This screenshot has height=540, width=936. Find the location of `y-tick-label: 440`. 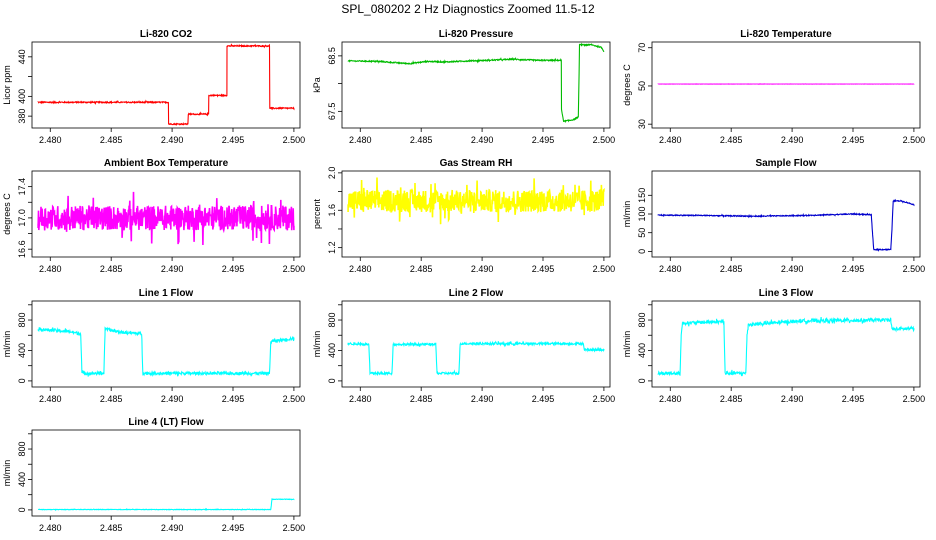

y-tick-label: 440 is located at coordinates (22, 56).